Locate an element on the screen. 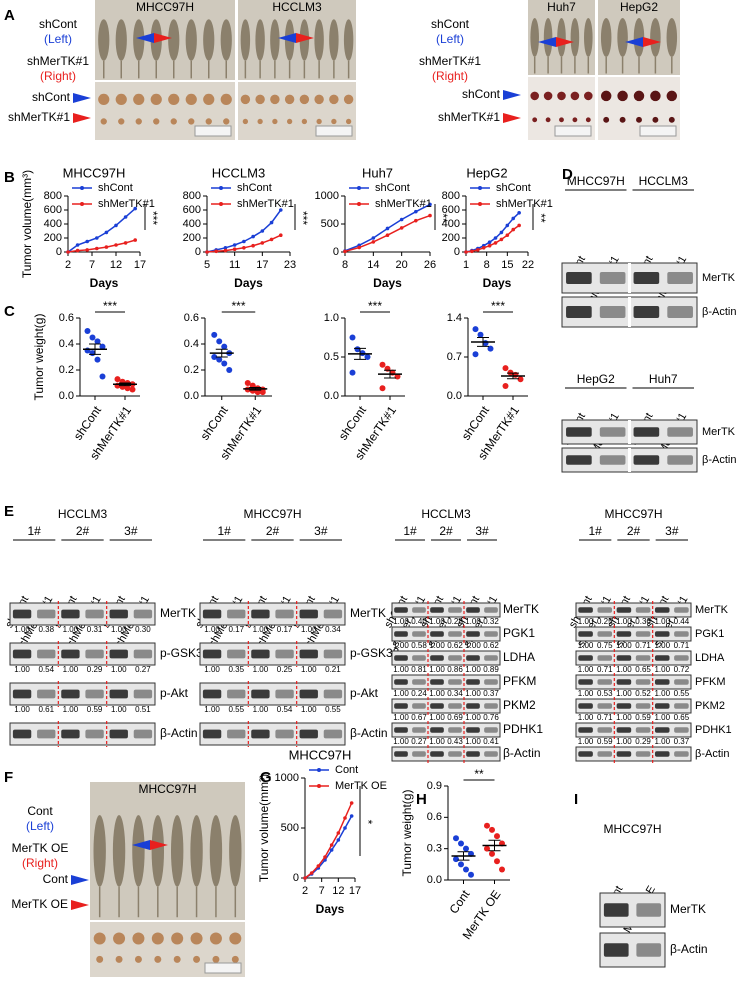 This screenshot has height=981, width=740. quant: 0.43 is located at coordinates (455, 741).